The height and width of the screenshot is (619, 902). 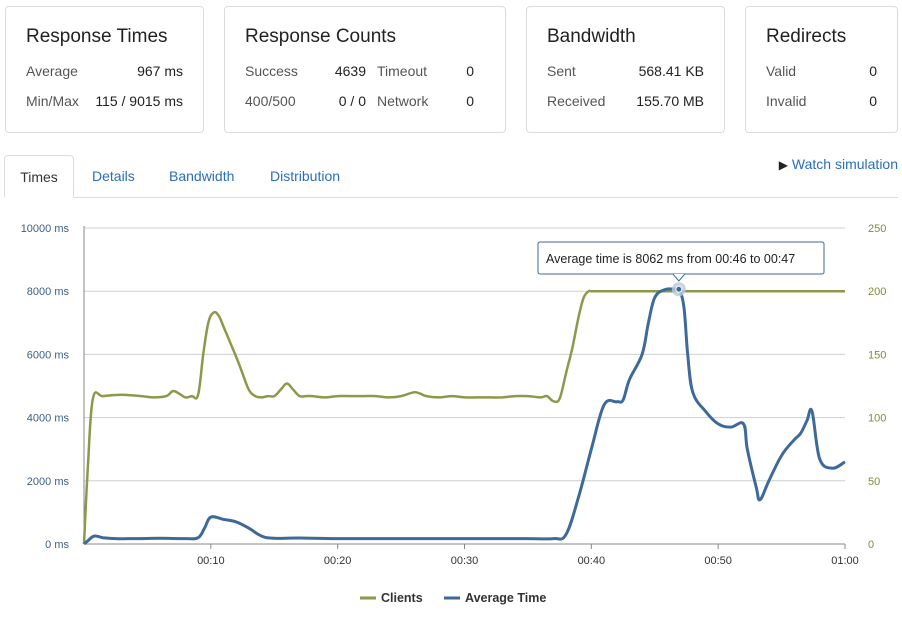 I want to click on x-tick-label: 00:20, so click(x=338, y=561).